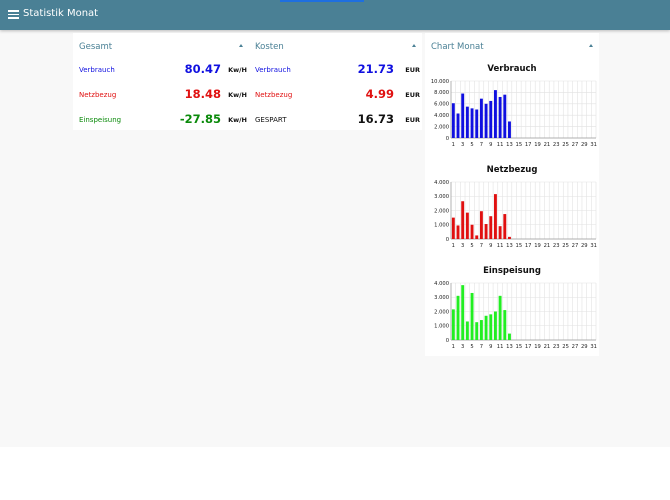  Describe the element at coordinates (379, 94) in the screenshot. I see `kosten-netzbezug-value: 4.99` at that location.